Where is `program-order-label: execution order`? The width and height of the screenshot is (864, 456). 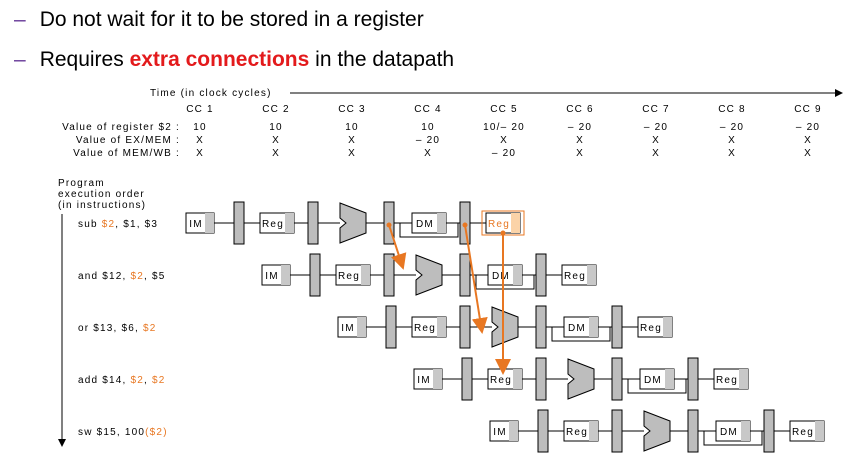 program-order-label: execution order is located at coordinates (101, 194).